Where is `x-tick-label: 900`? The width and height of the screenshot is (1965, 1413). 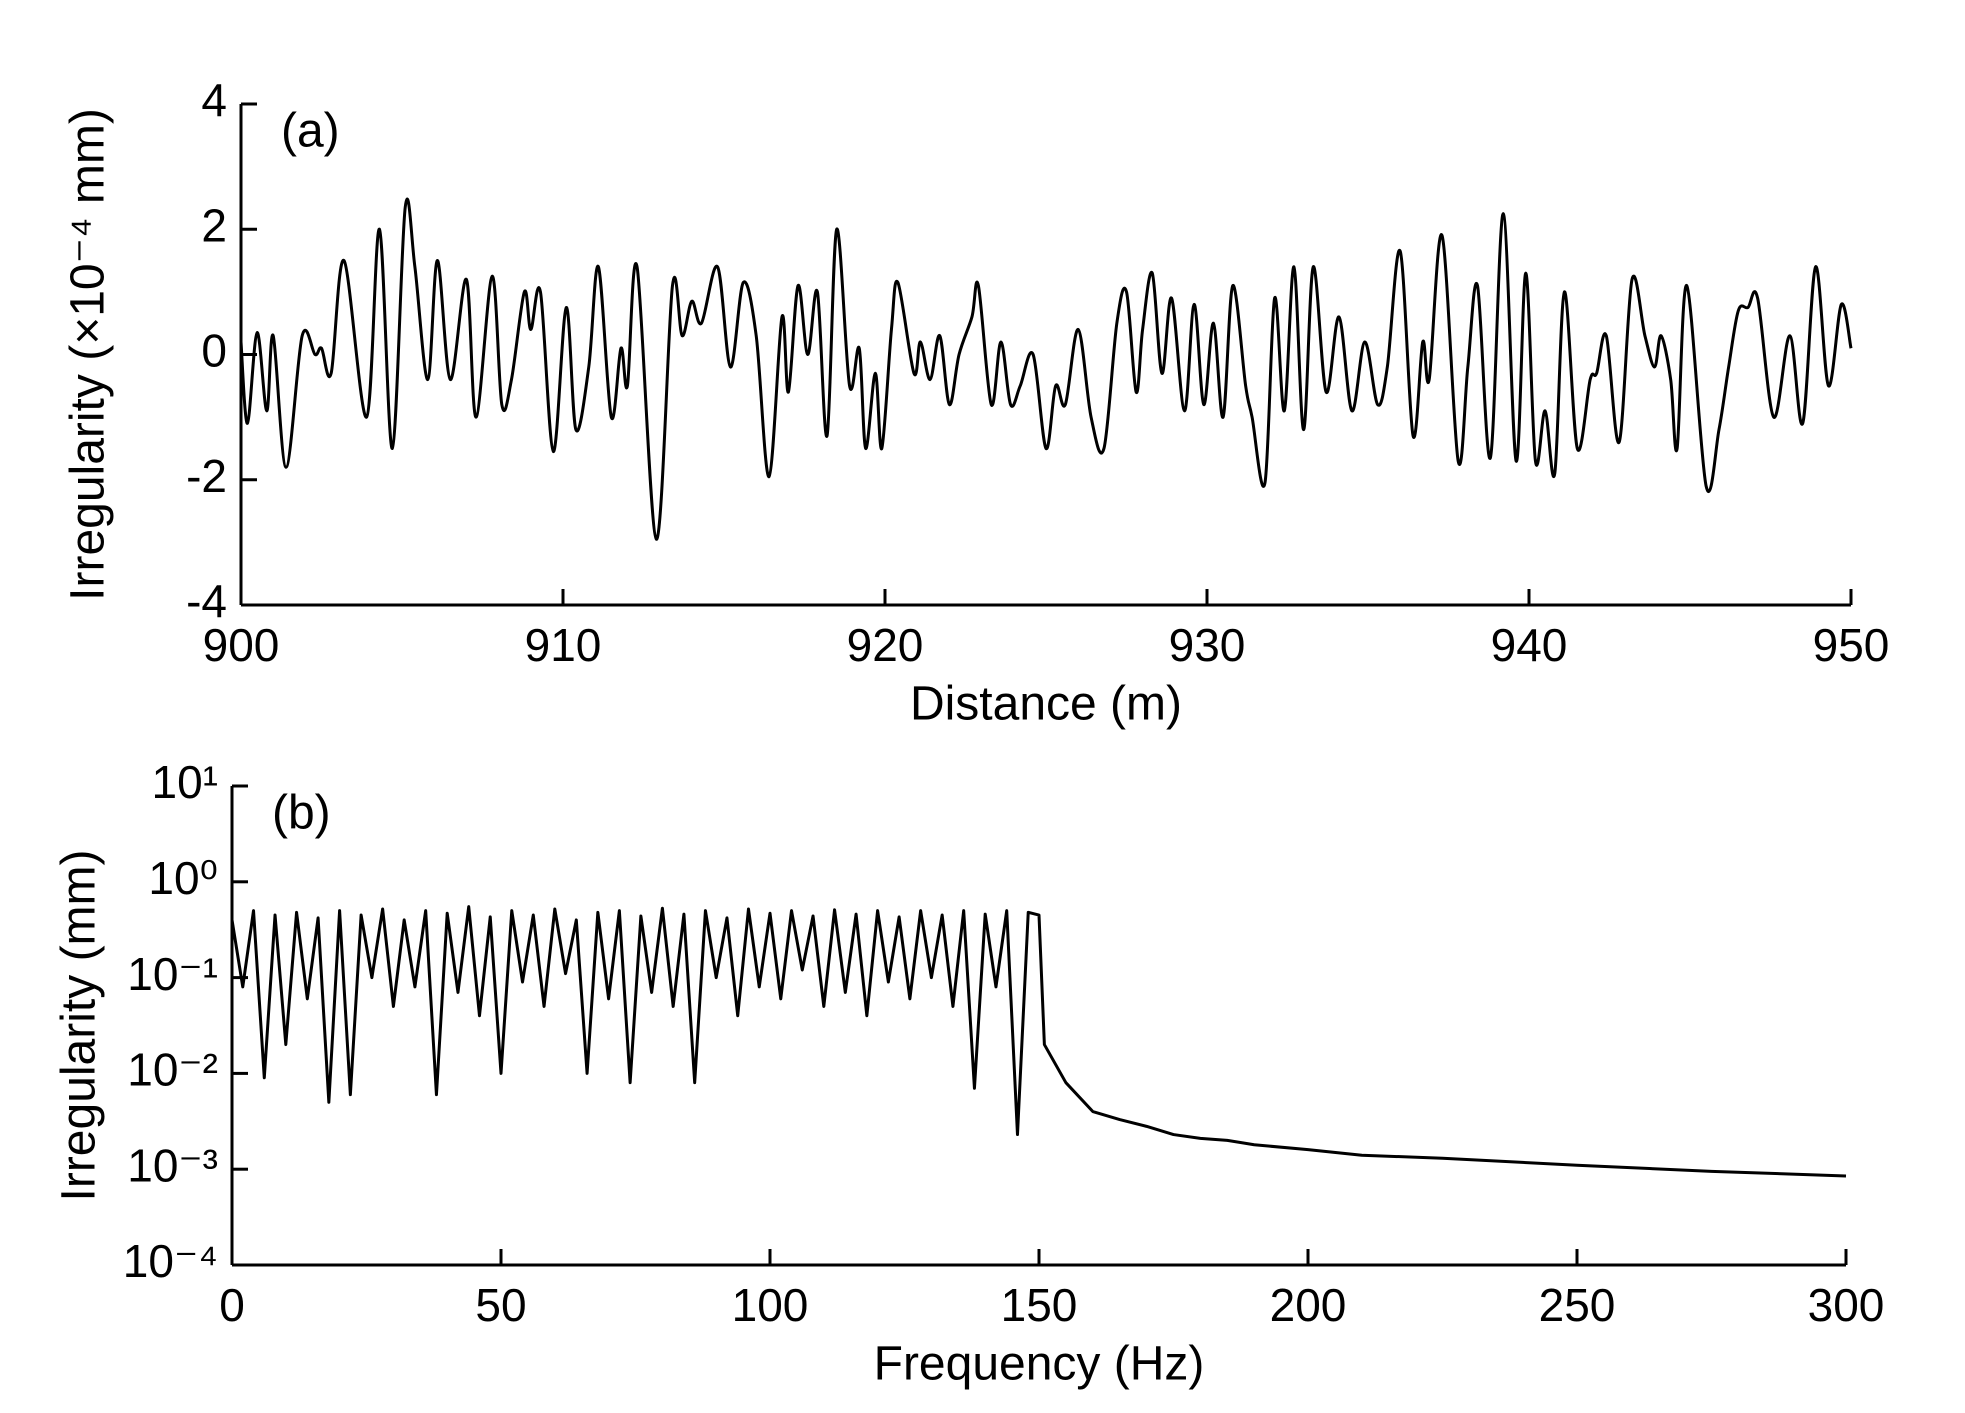
x-tick-label: 900 is located at coordinates (241, 645).